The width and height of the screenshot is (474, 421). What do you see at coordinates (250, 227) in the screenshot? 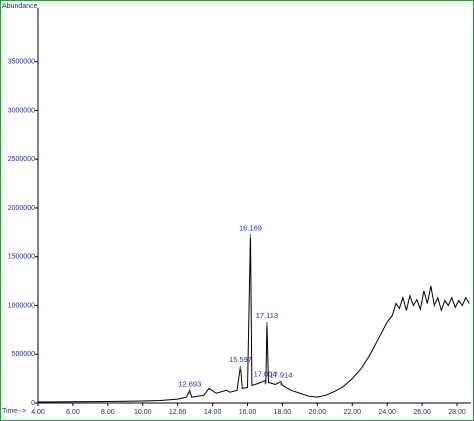
I see `peak-label: 16.169` at bounding box center [250, 227].